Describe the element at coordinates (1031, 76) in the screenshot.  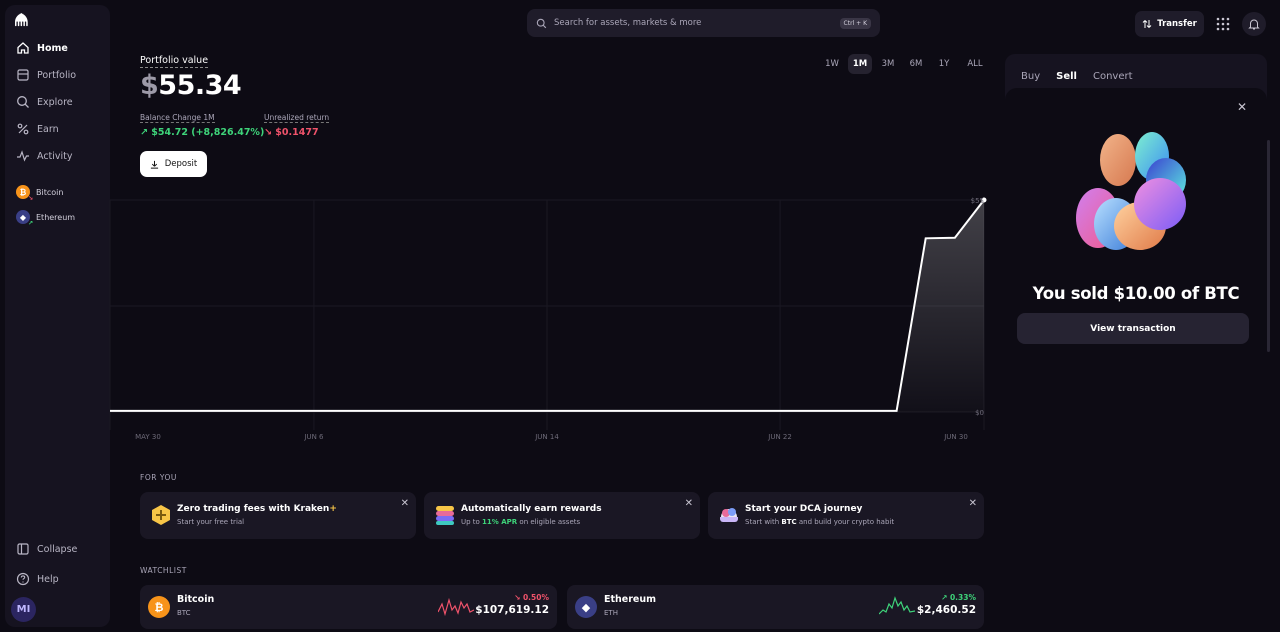
I see `tab-buy: Buy` at that location.